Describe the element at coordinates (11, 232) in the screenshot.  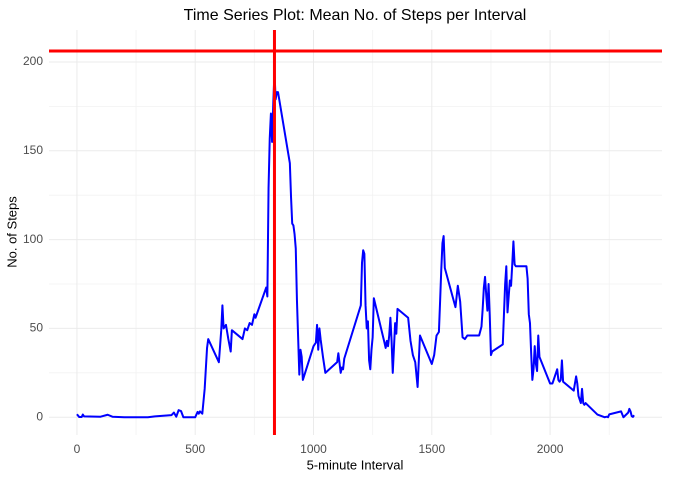
I see `y-axis-title: No. of Steps` at that location.